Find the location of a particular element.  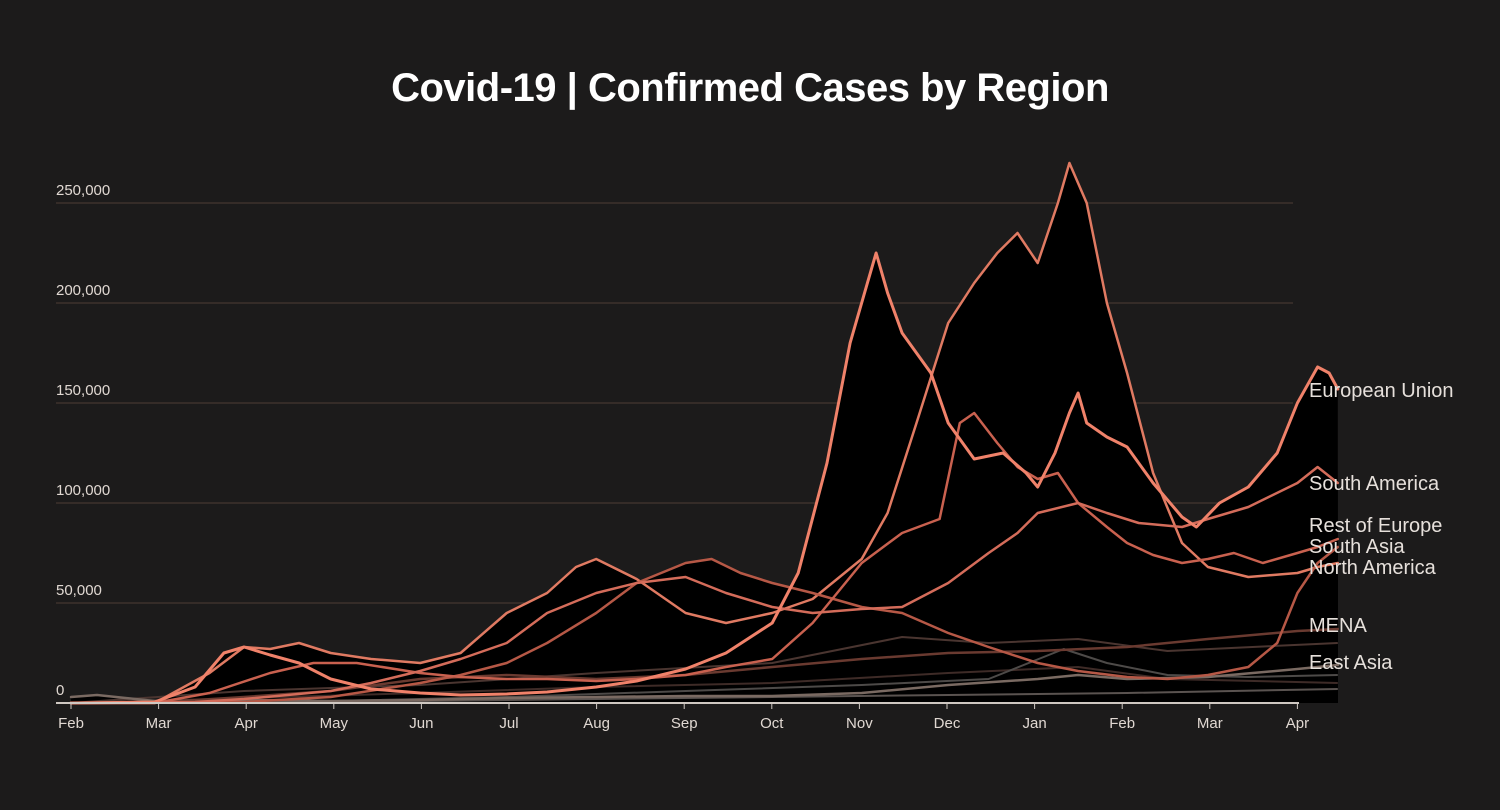

y-tick-label: 50,000 is located at coordinates (79, 590).